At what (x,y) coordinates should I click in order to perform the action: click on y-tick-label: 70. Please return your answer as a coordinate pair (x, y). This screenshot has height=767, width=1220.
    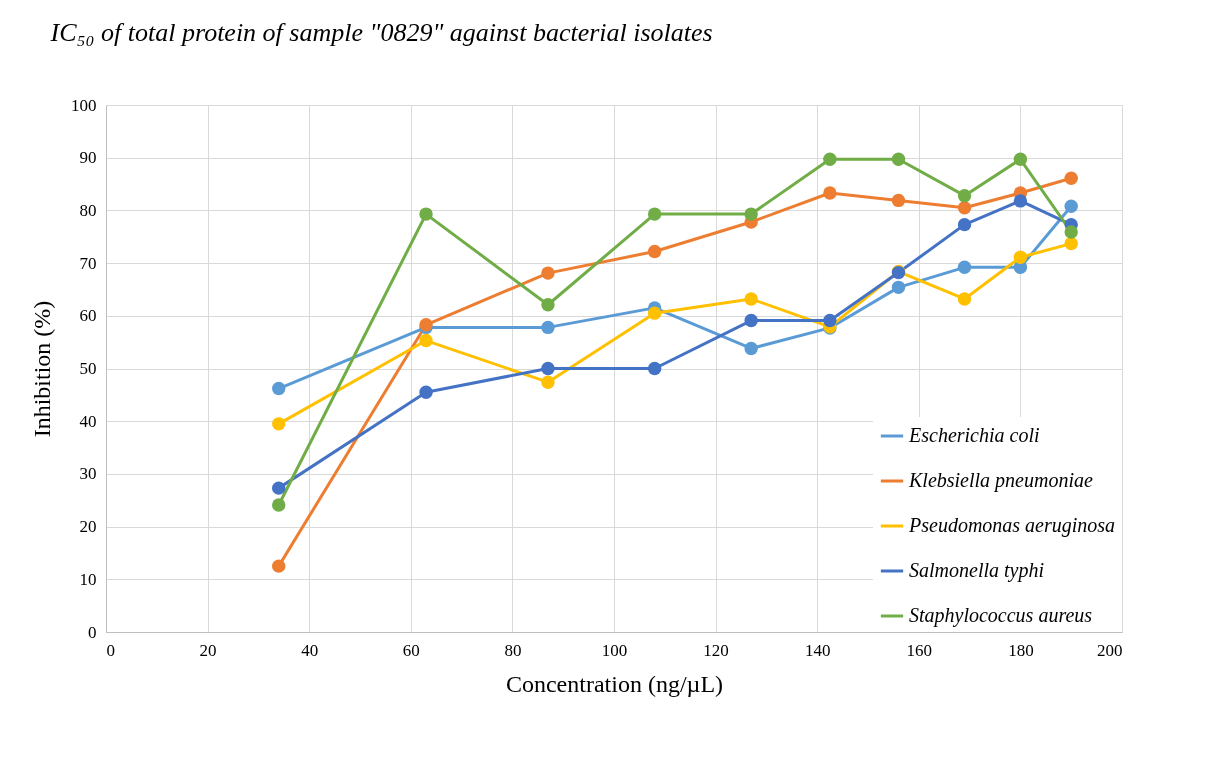
    Looking at the image, I should click on (88, 263).